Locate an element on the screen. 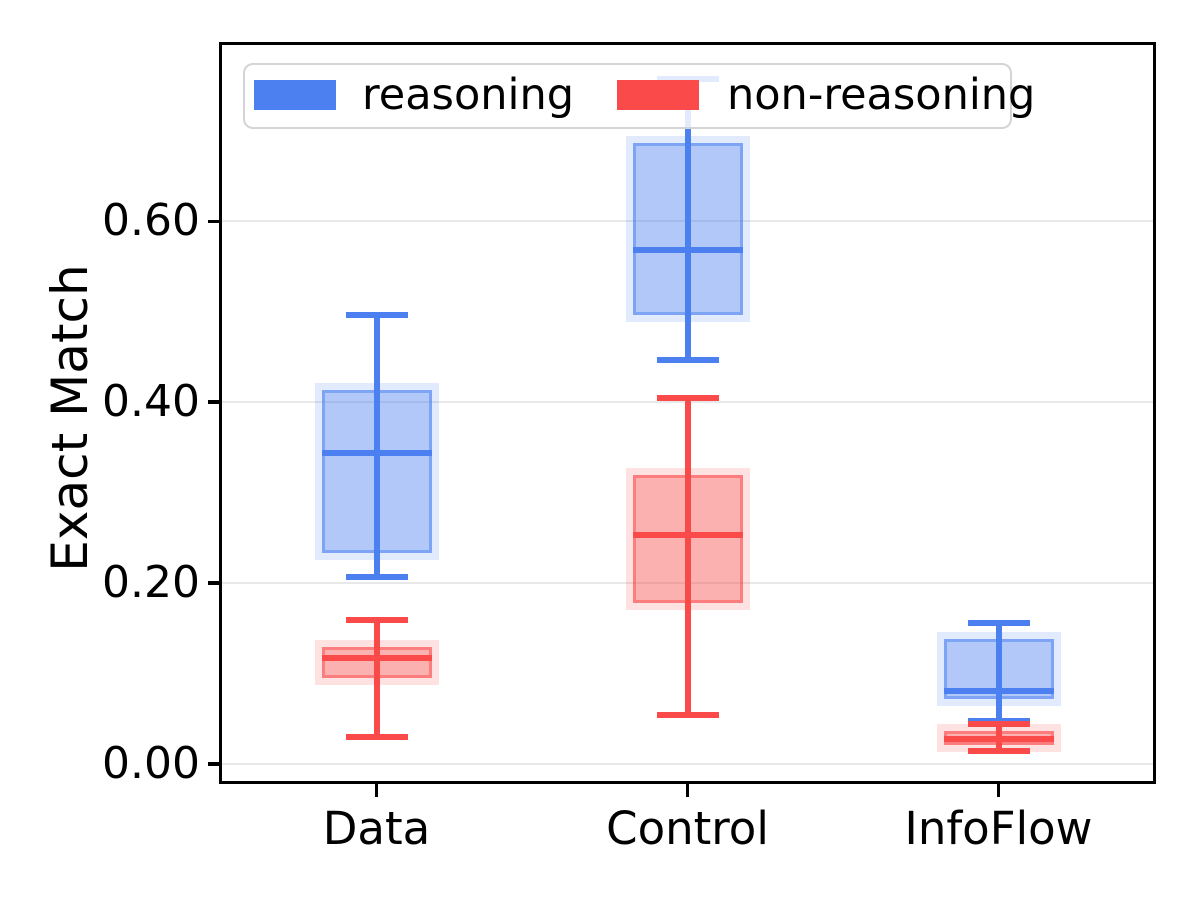 Image resolution: width=1200 pixels, height=900 pixels. legend-swatch-reasoning is located at coordinates (295, 95).